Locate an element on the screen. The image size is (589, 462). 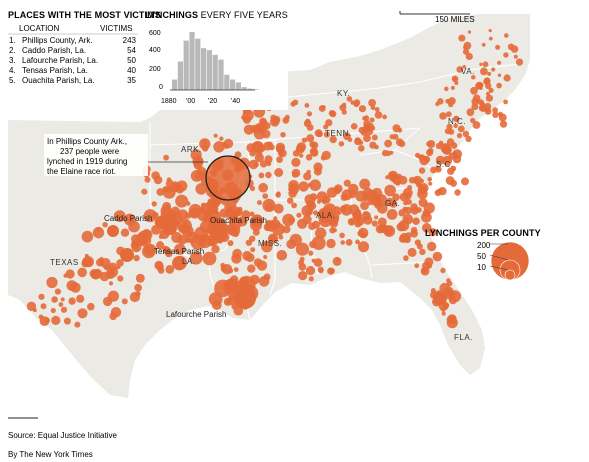
y-tick: 400 is located at coordinates (155, 50).